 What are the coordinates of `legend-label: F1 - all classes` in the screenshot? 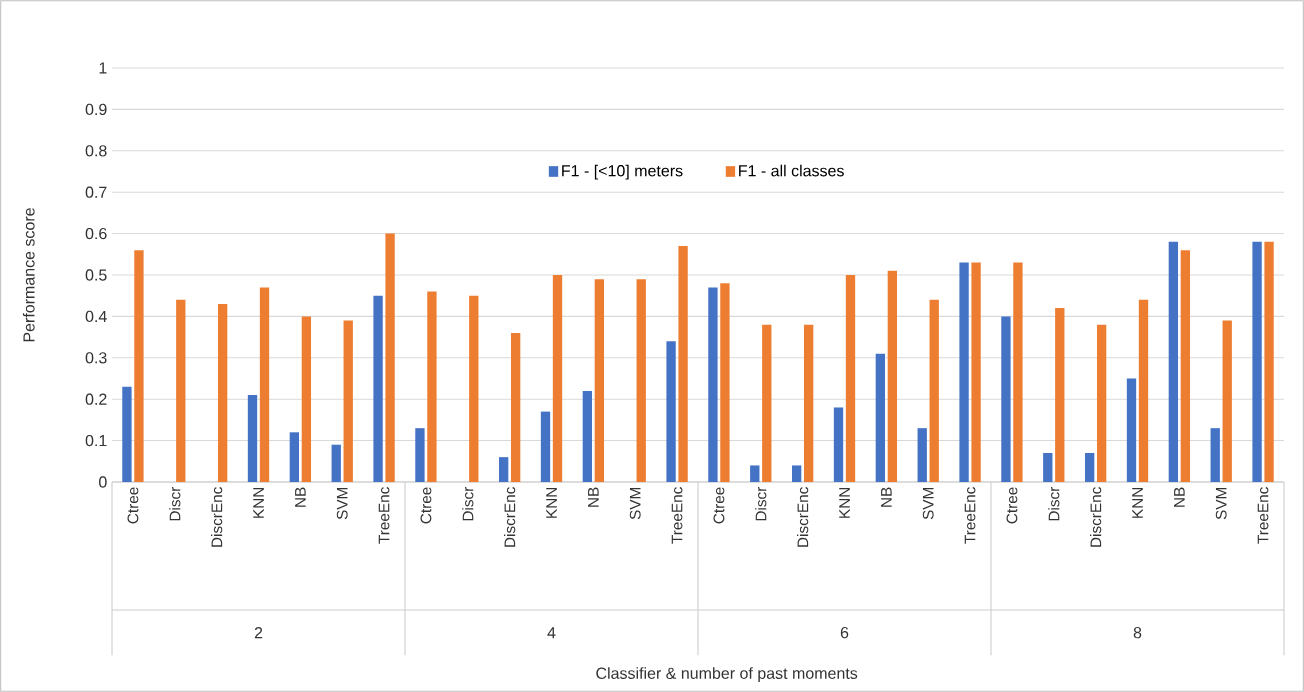 It's located at (791, 170).